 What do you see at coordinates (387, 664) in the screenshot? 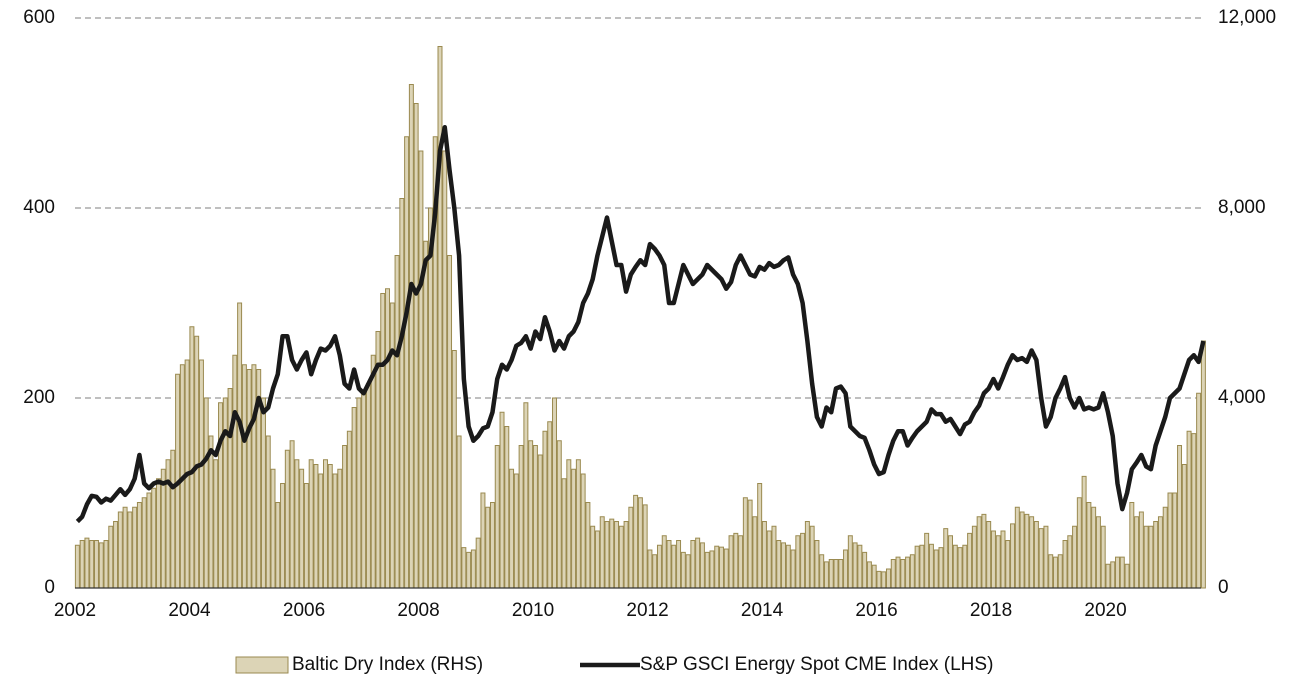
I see `legend-label: Baltic Dry Index (RHS)` at bounding box center [387, 664].